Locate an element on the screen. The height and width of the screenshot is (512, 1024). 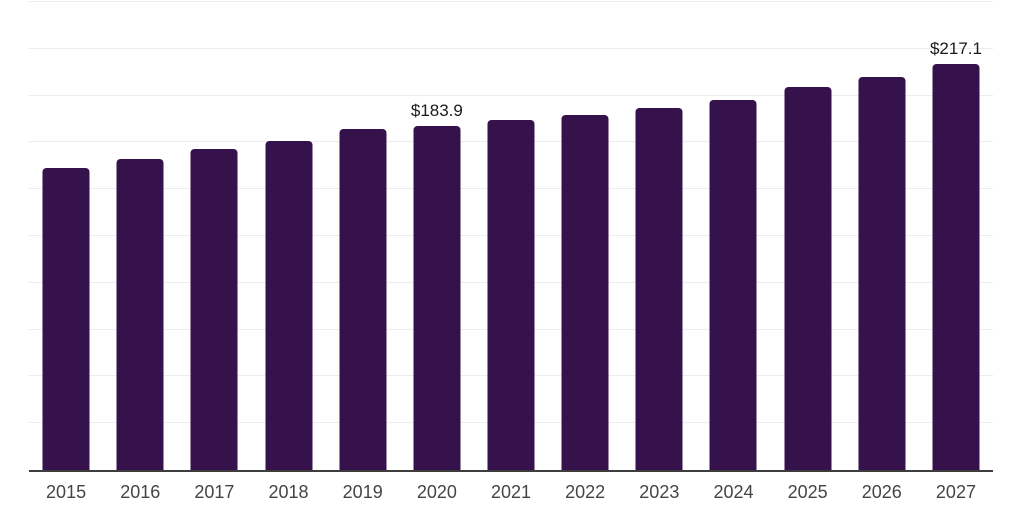
bar-2022 is located at coordinates (585, 292).